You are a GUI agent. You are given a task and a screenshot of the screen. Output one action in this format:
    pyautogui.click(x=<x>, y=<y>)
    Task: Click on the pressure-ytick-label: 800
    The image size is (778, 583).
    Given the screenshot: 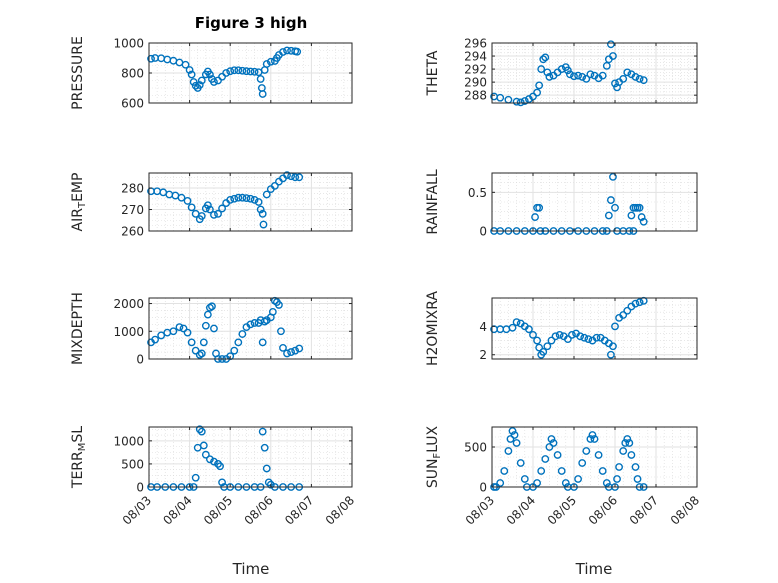 What is the action you would take?
    pyautogui.click(x=132, y=74)
    